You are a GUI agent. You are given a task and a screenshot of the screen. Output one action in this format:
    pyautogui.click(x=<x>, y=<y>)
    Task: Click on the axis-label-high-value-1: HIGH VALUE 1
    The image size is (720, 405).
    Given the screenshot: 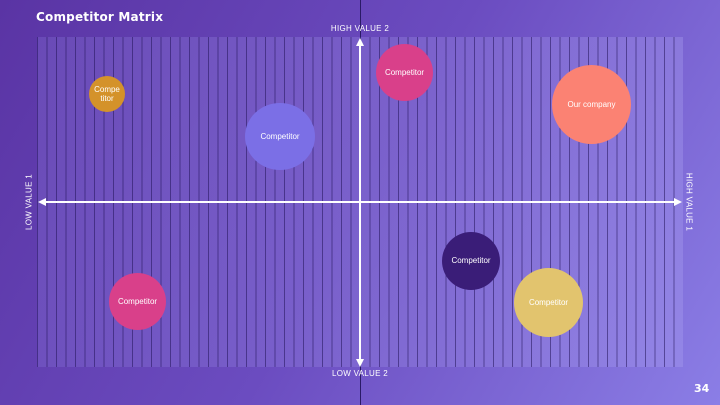 What is the action you would take?
    pyautogui.click(x=689, y=202)
    